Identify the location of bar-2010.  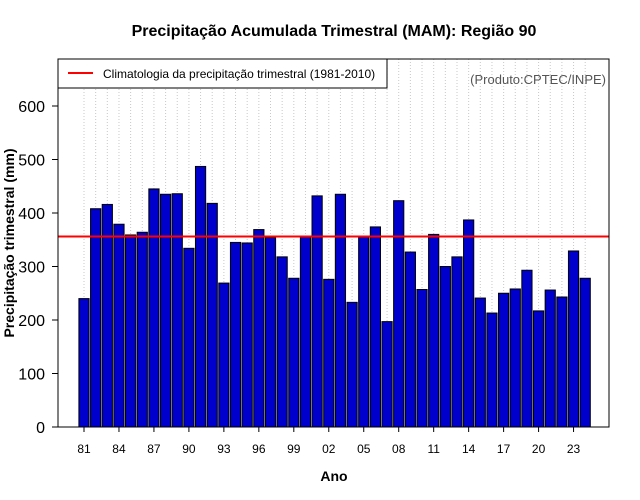
(422, 358).